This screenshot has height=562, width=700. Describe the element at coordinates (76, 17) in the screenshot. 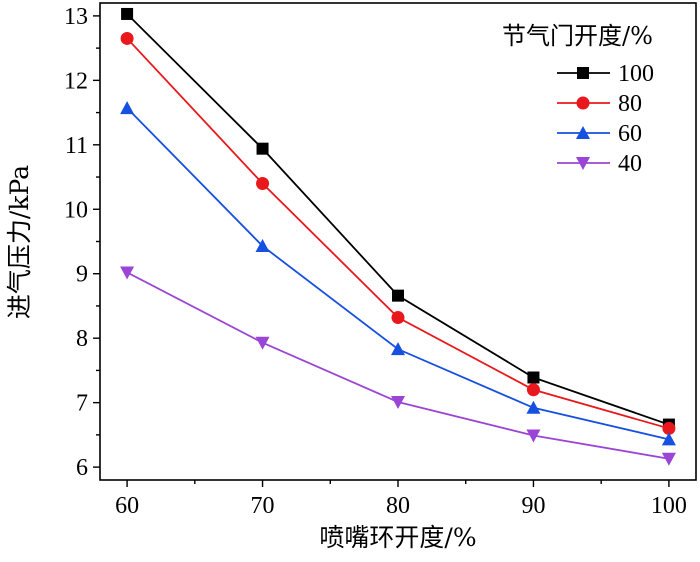

I see `y-tick-label: 13` at that location.